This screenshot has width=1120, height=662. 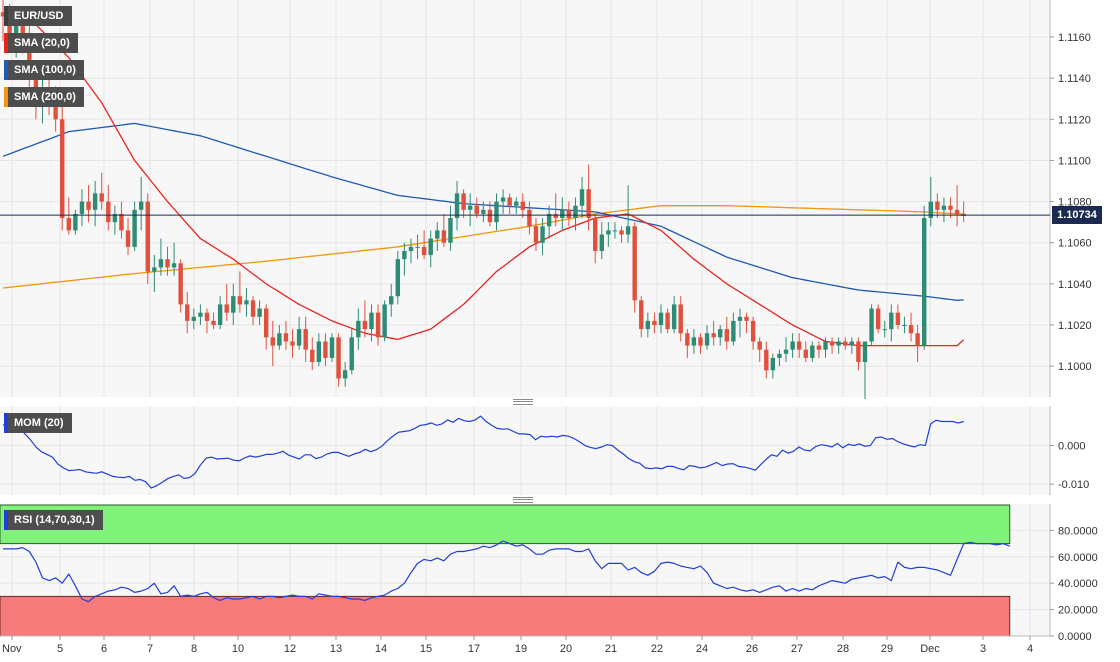 What do you see at coordinates (521, 649) in the screenshot?
I see `x-tick-label: 19` at bounding box center [521, 649].